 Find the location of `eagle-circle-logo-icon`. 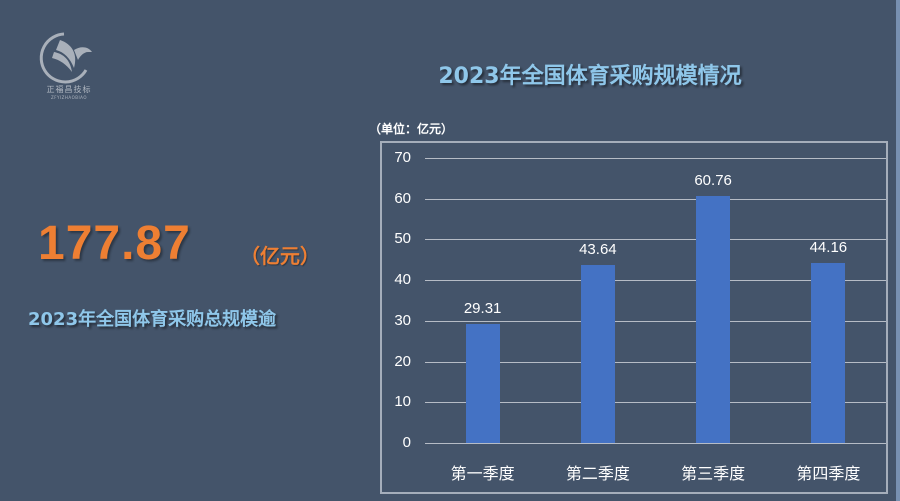

eagle-circle-logo-icon is located at coordinates (67, 66).